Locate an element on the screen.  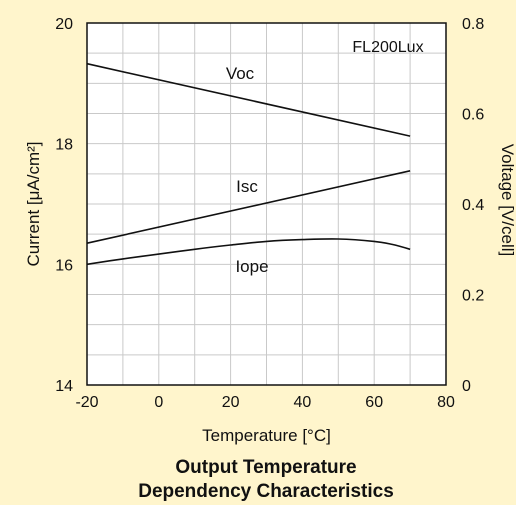
series-label-iope: Iope is located at coordinates (251, 266).